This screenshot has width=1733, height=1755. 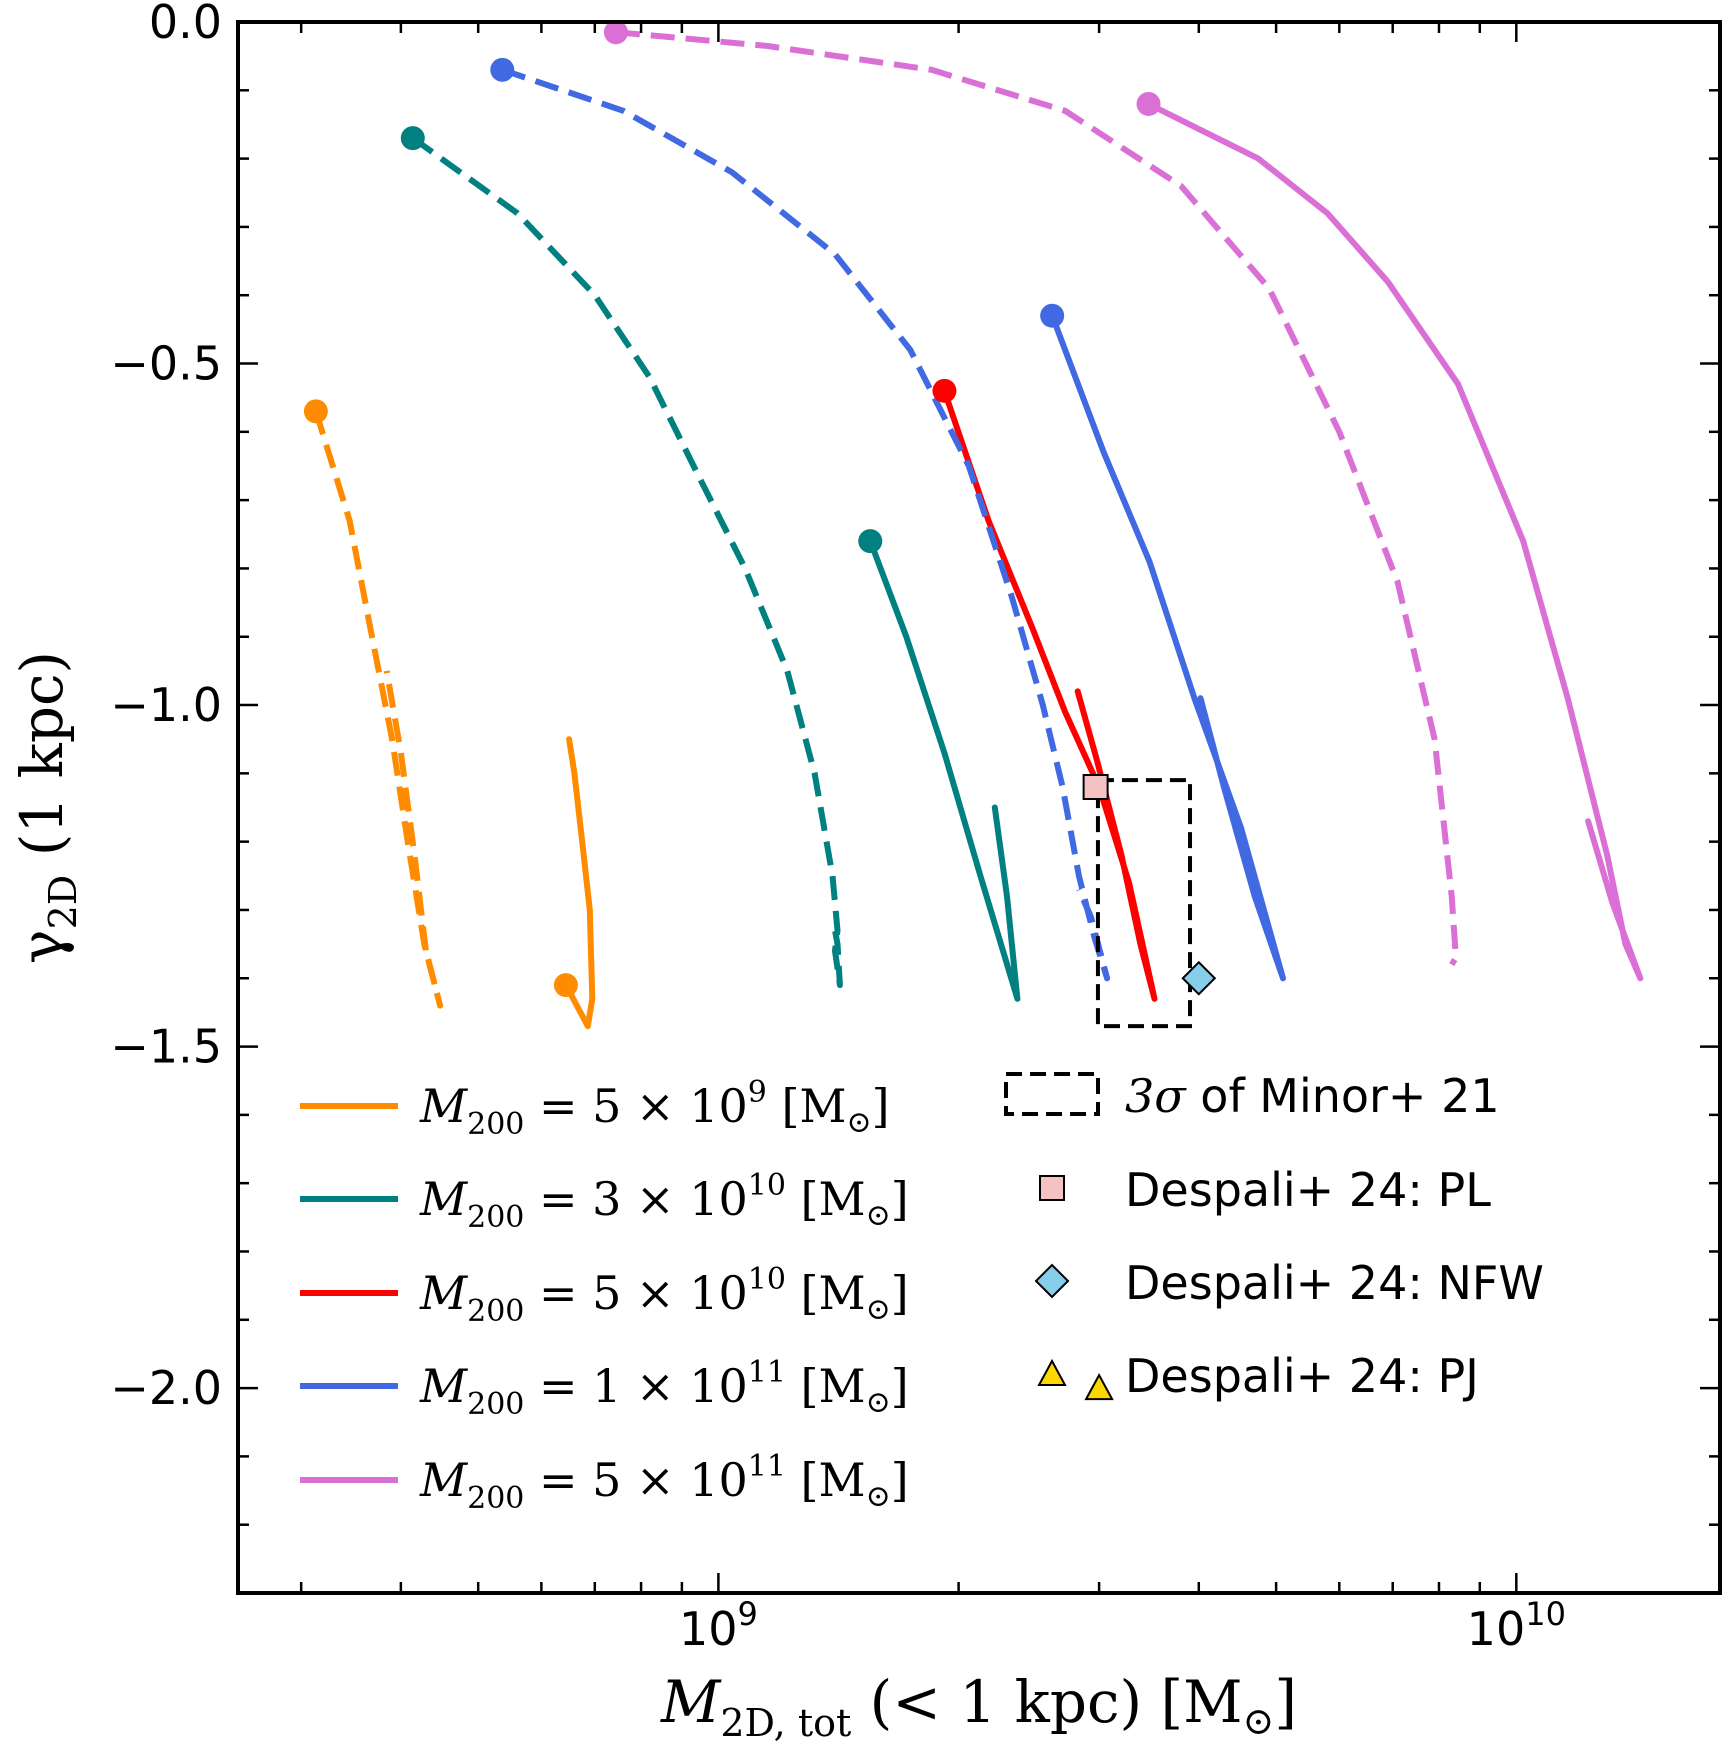 What do you see at coordinates (944, 770) in the screenshot?
I see `series-line-4-solid` at bounding box center [944, 770].